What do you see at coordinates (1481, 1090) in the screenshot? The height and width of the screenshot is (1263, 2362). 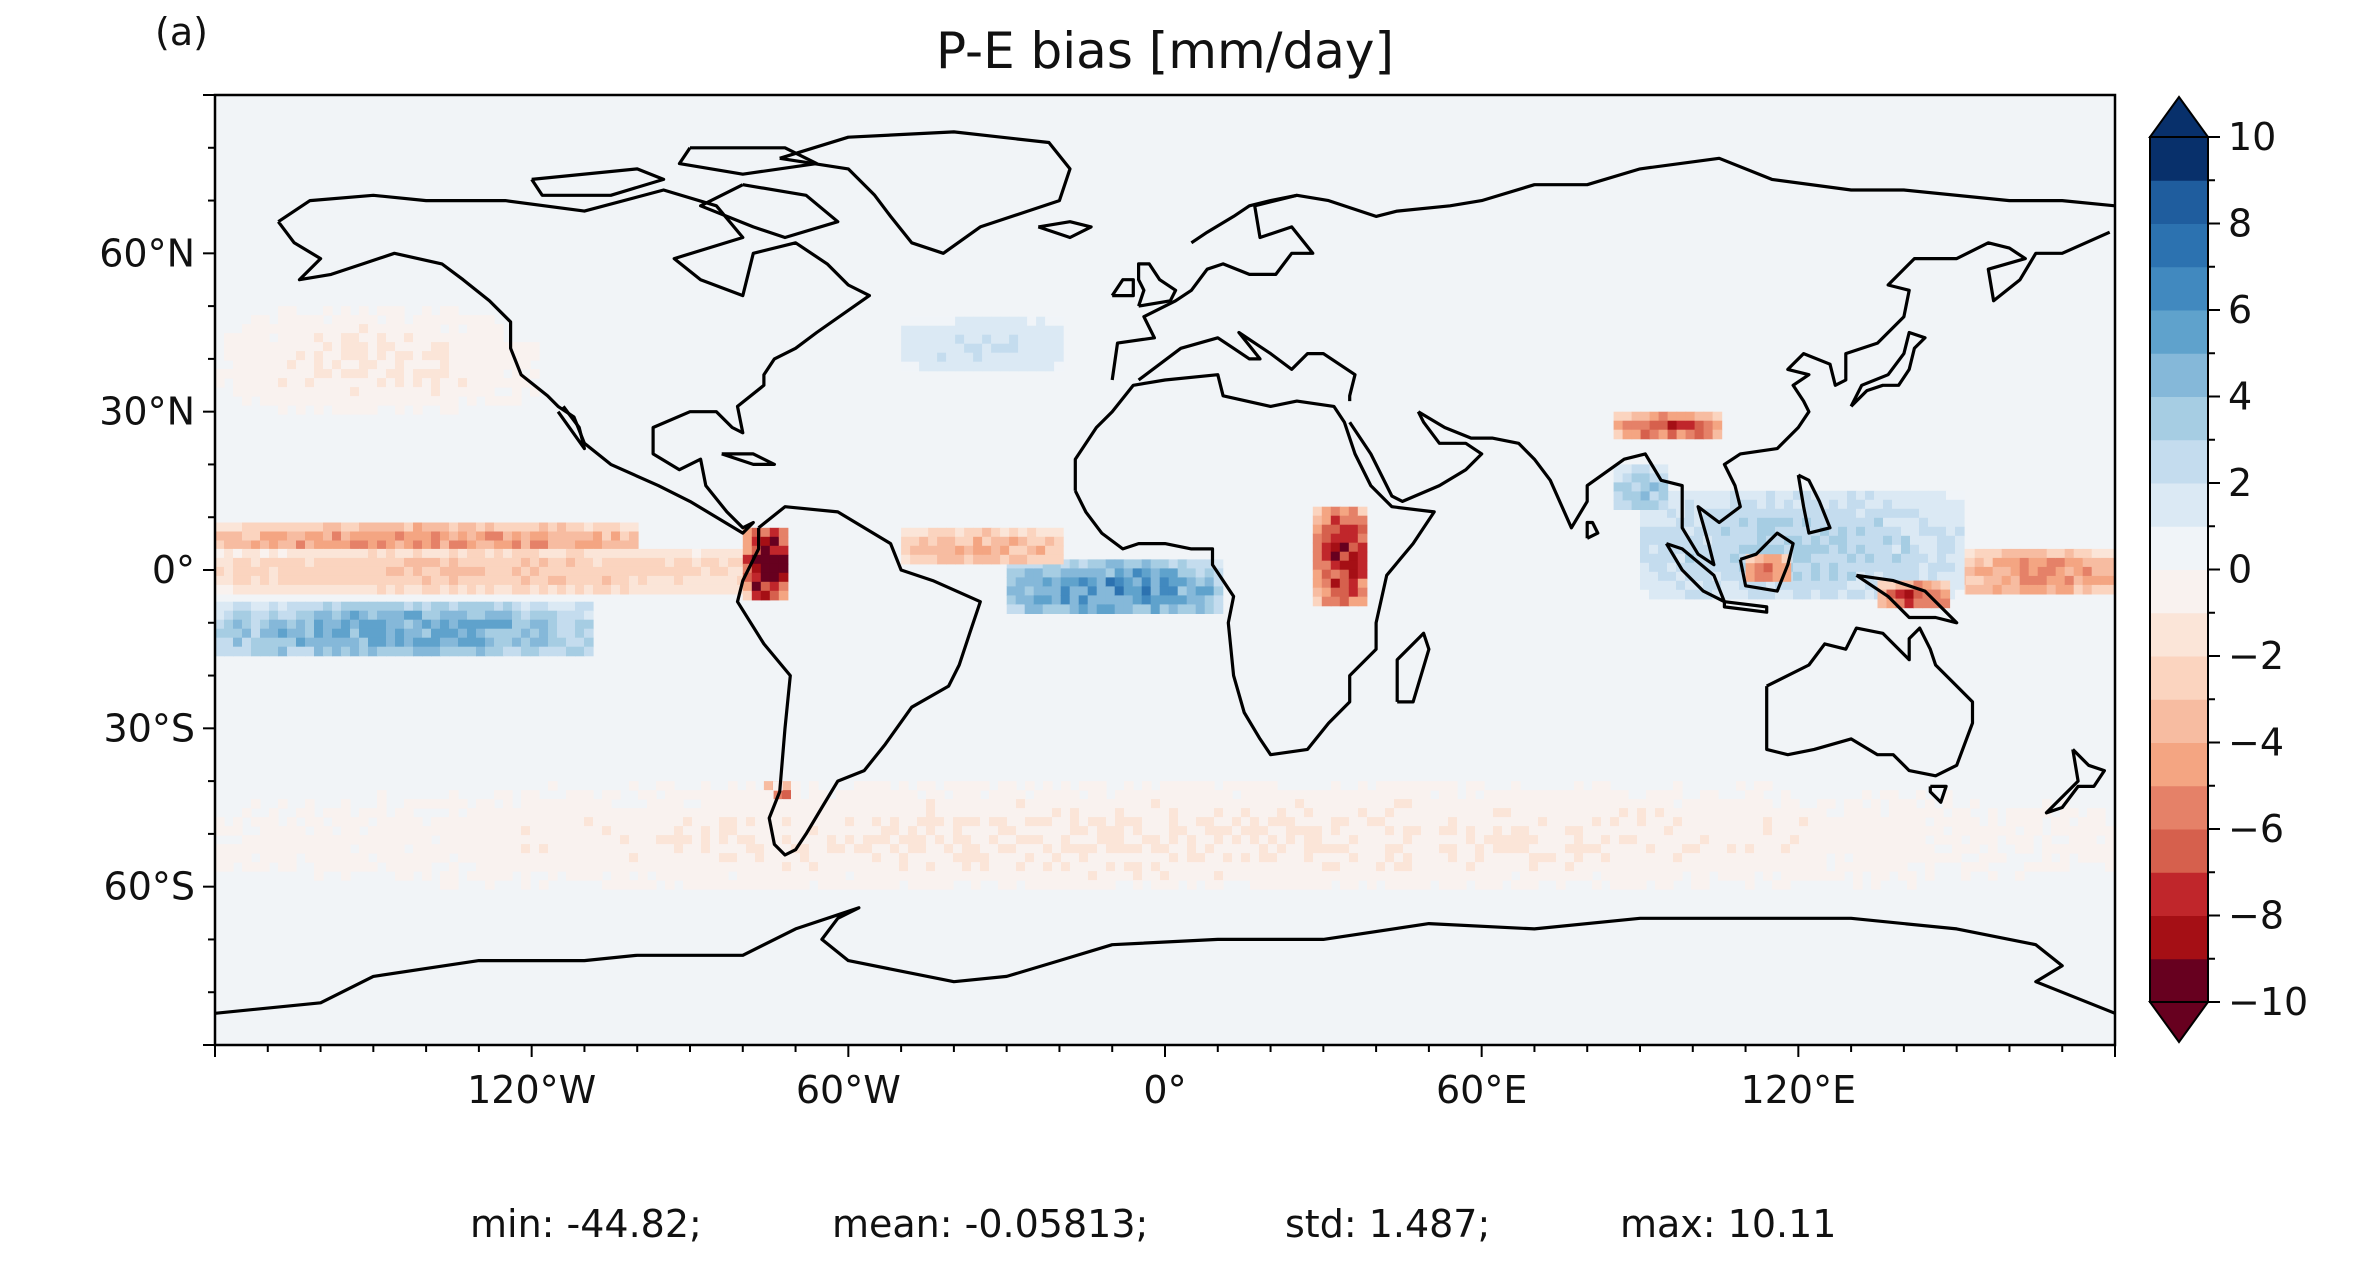 I see `x-tick-label: 60°E` at bounding box center [1481, 1090].